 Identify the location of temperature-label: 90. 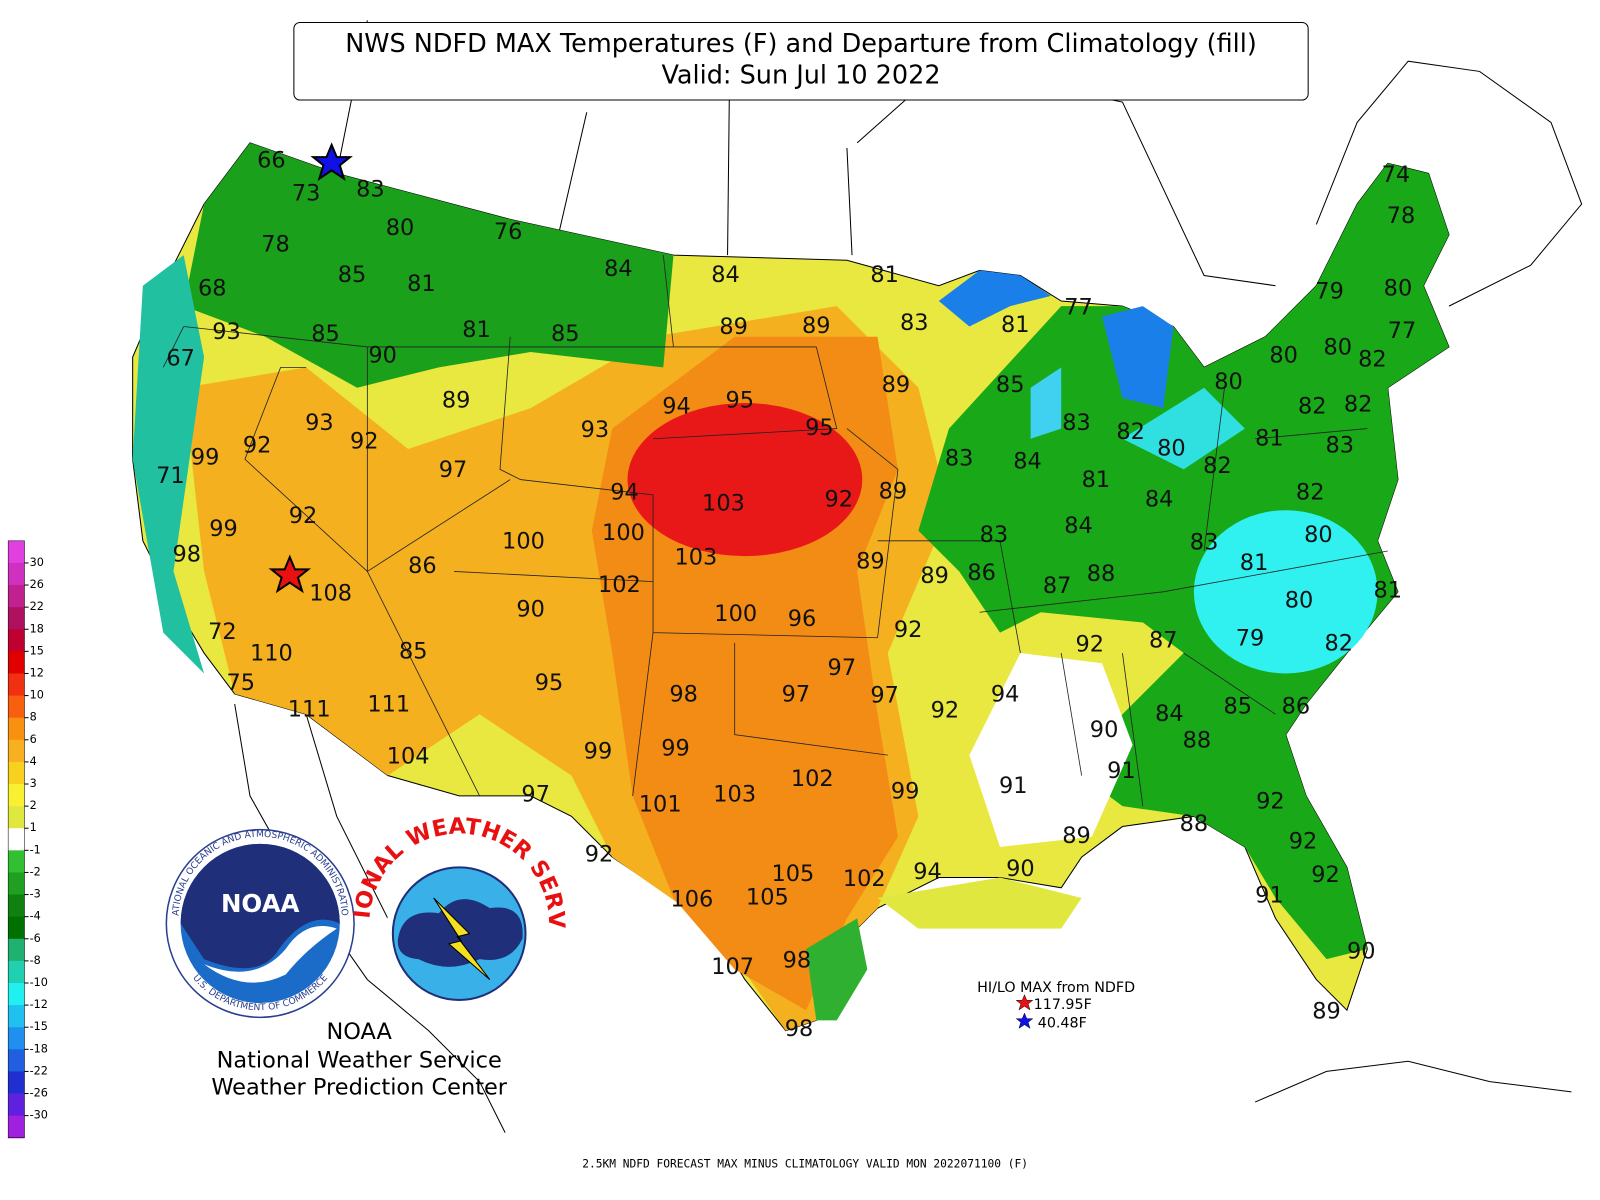
(1361, 952).